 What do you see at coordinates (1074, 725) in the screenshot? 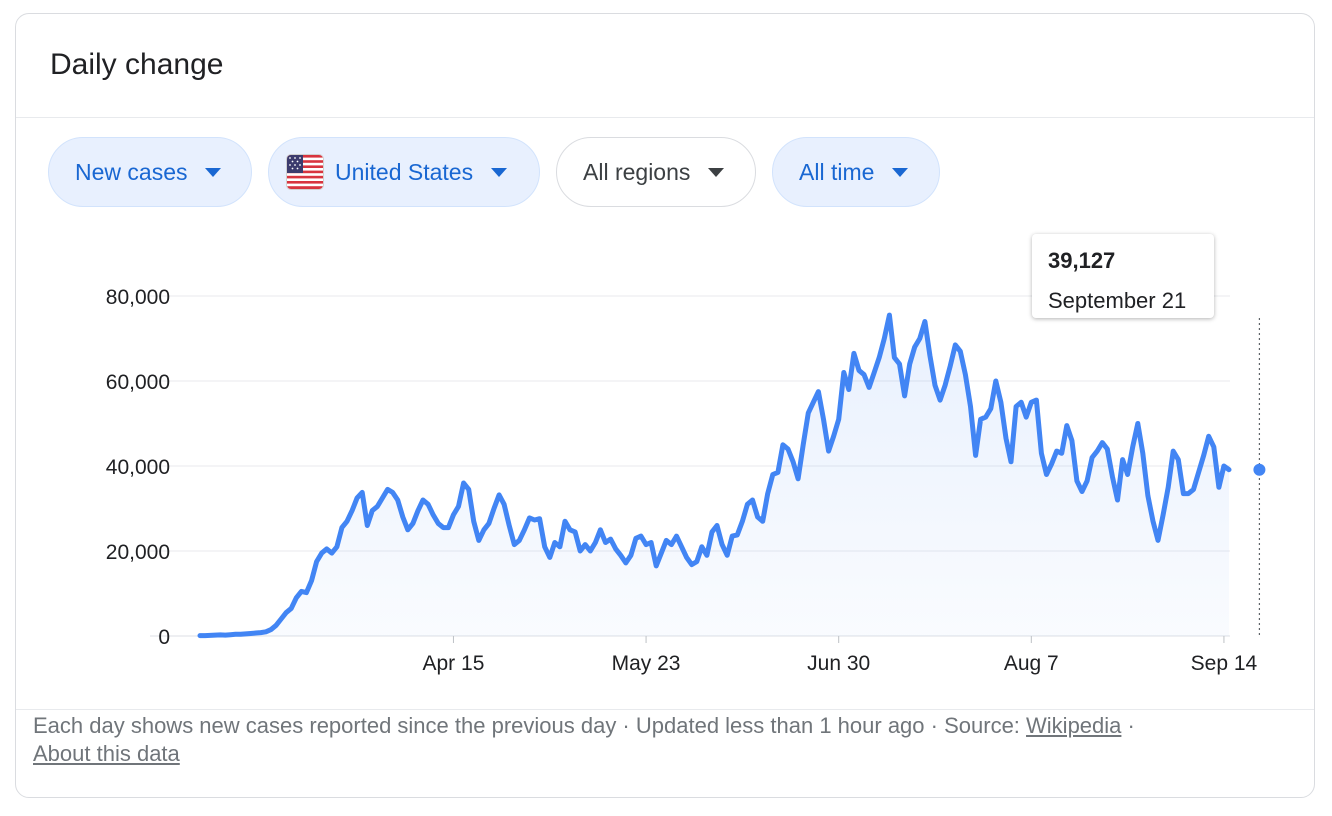
I see `wikipedia-link: Wikipedia` at bounding box center [1074, 725].